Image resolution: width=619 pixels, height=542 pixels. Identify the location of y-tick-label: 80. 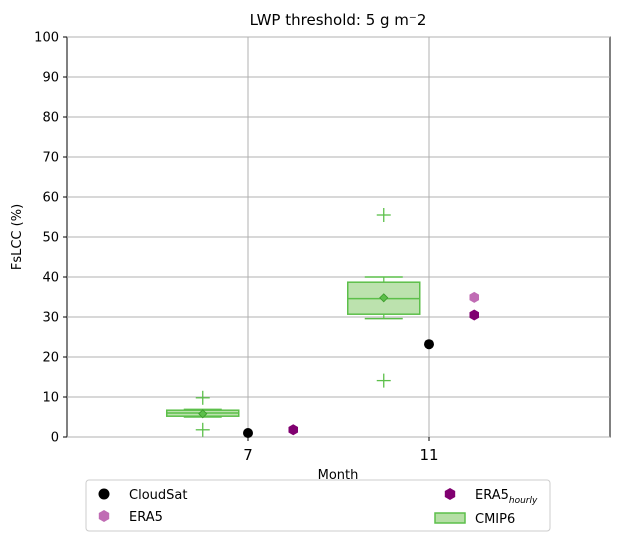
(50, 118).